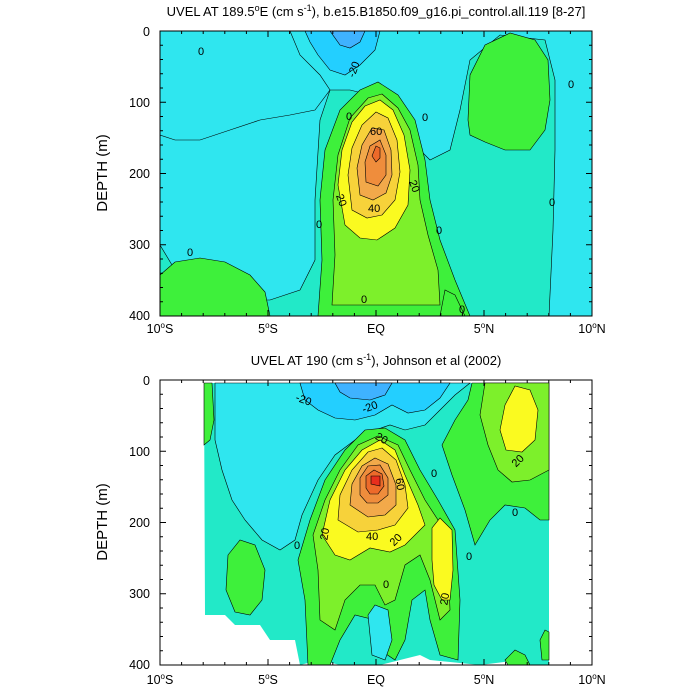 The width and height of the screenshot is (700, 700). I want to click on field-pos30-east, so click(519, 419).